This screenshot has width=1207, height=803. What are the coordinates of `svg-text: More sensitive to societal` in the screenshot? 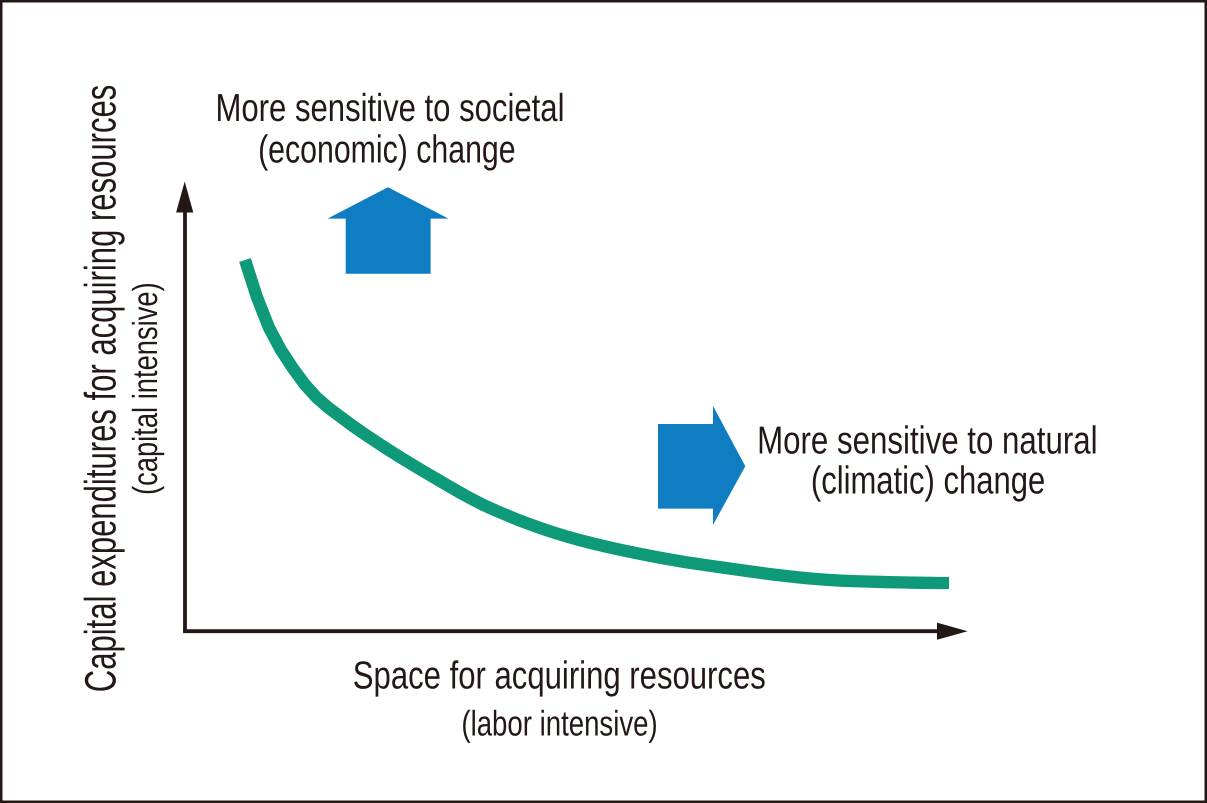 It's located at (390, 108).